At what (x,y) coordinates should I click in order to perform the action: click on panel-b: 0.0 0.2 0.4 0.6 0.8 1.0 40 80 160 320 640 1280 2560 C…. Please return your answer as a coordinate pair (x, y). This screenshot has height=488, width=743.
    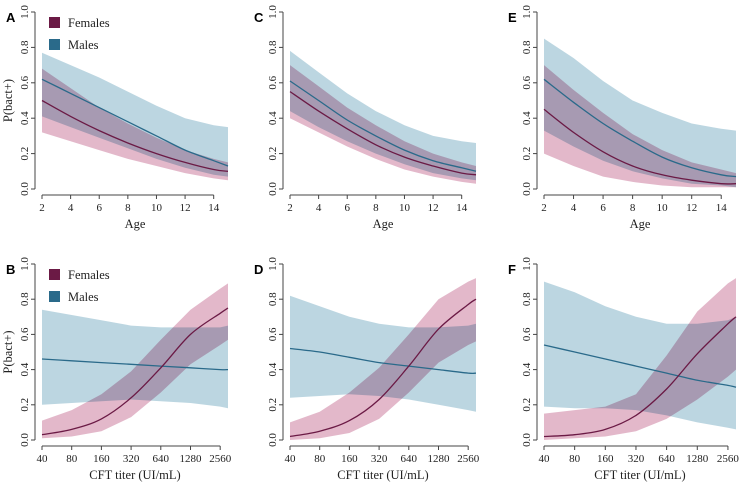
    Looking at the image, I should click on (116, 369).